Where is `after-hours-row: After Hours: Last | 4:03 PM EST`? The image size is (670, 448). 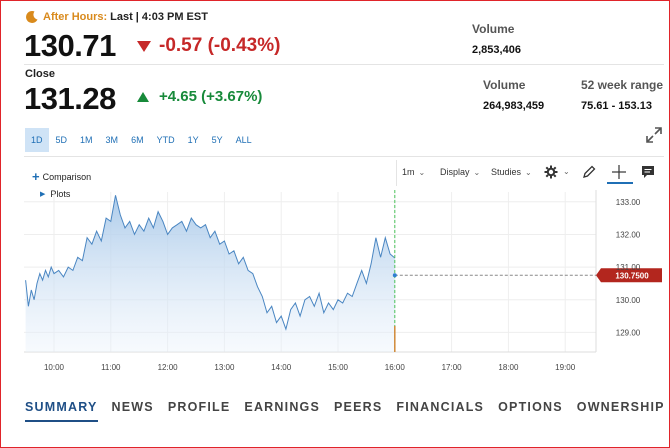 after-hours-row: After Hours: Last | 4:03 PM EST is located at coordinates (116, 17).